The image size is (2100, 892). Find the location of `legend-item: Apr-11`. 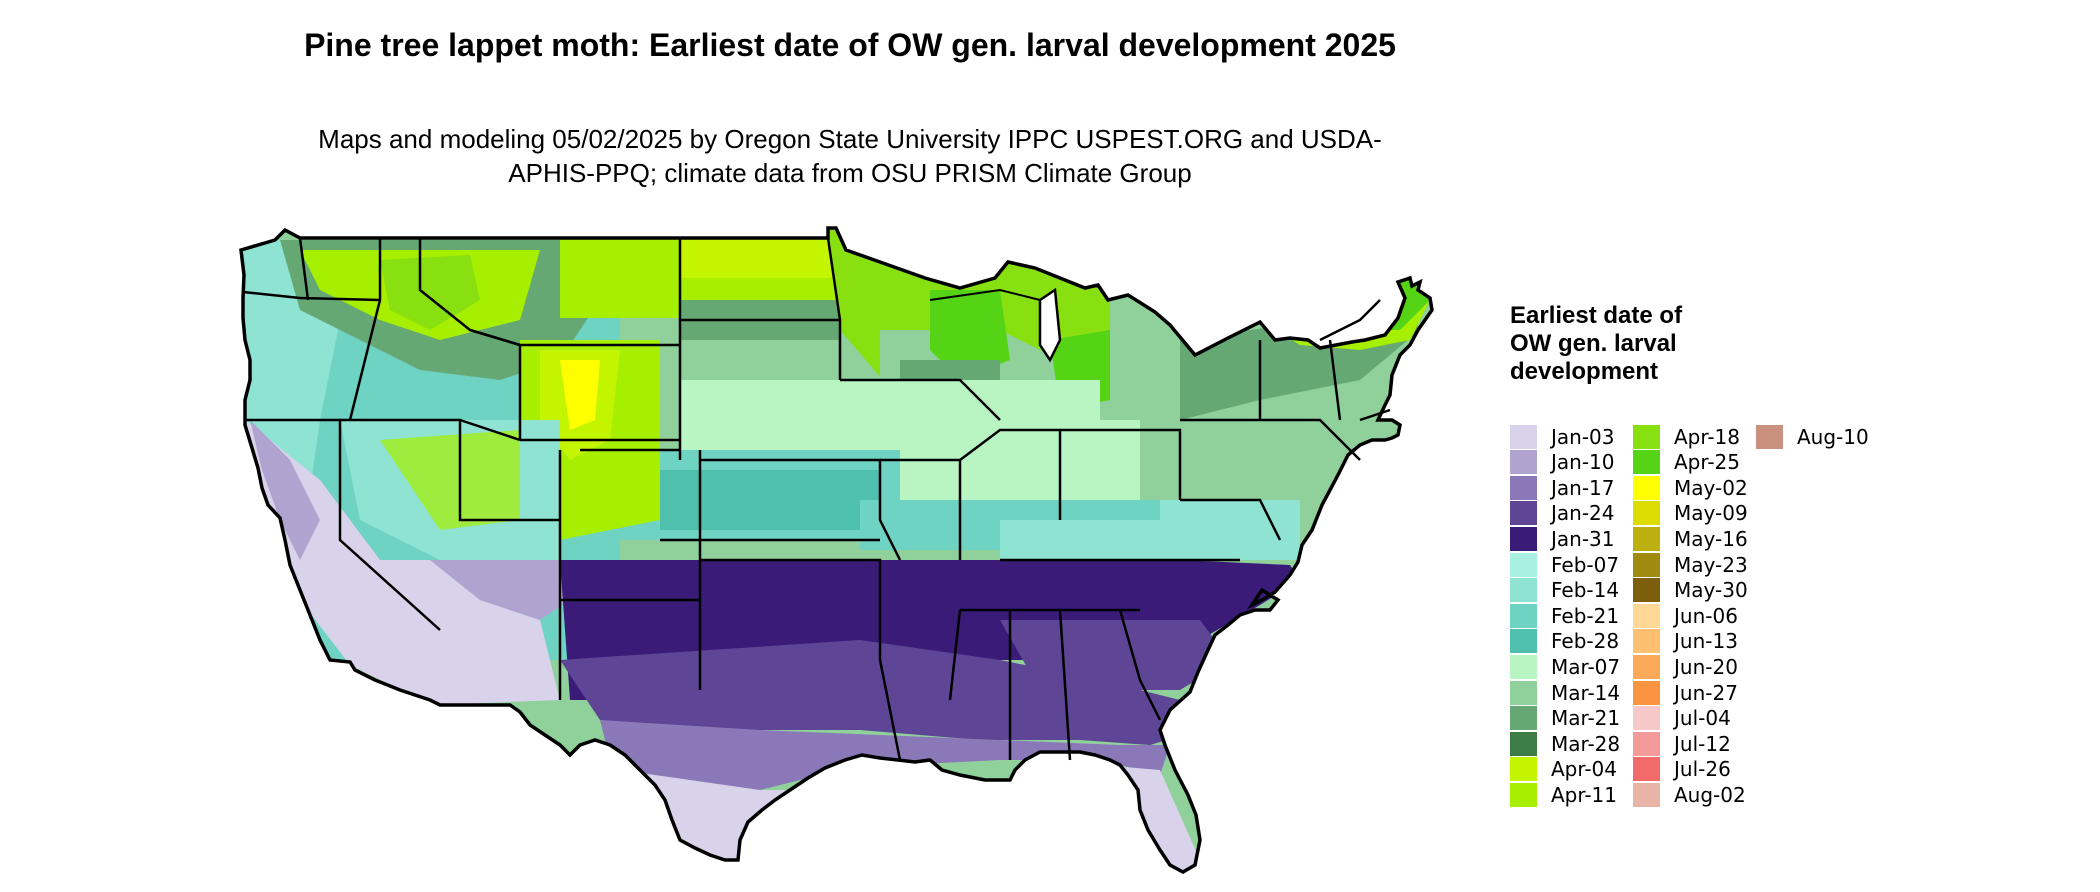

legend-item: Apr-11 is located at coordinates (1563, 794).